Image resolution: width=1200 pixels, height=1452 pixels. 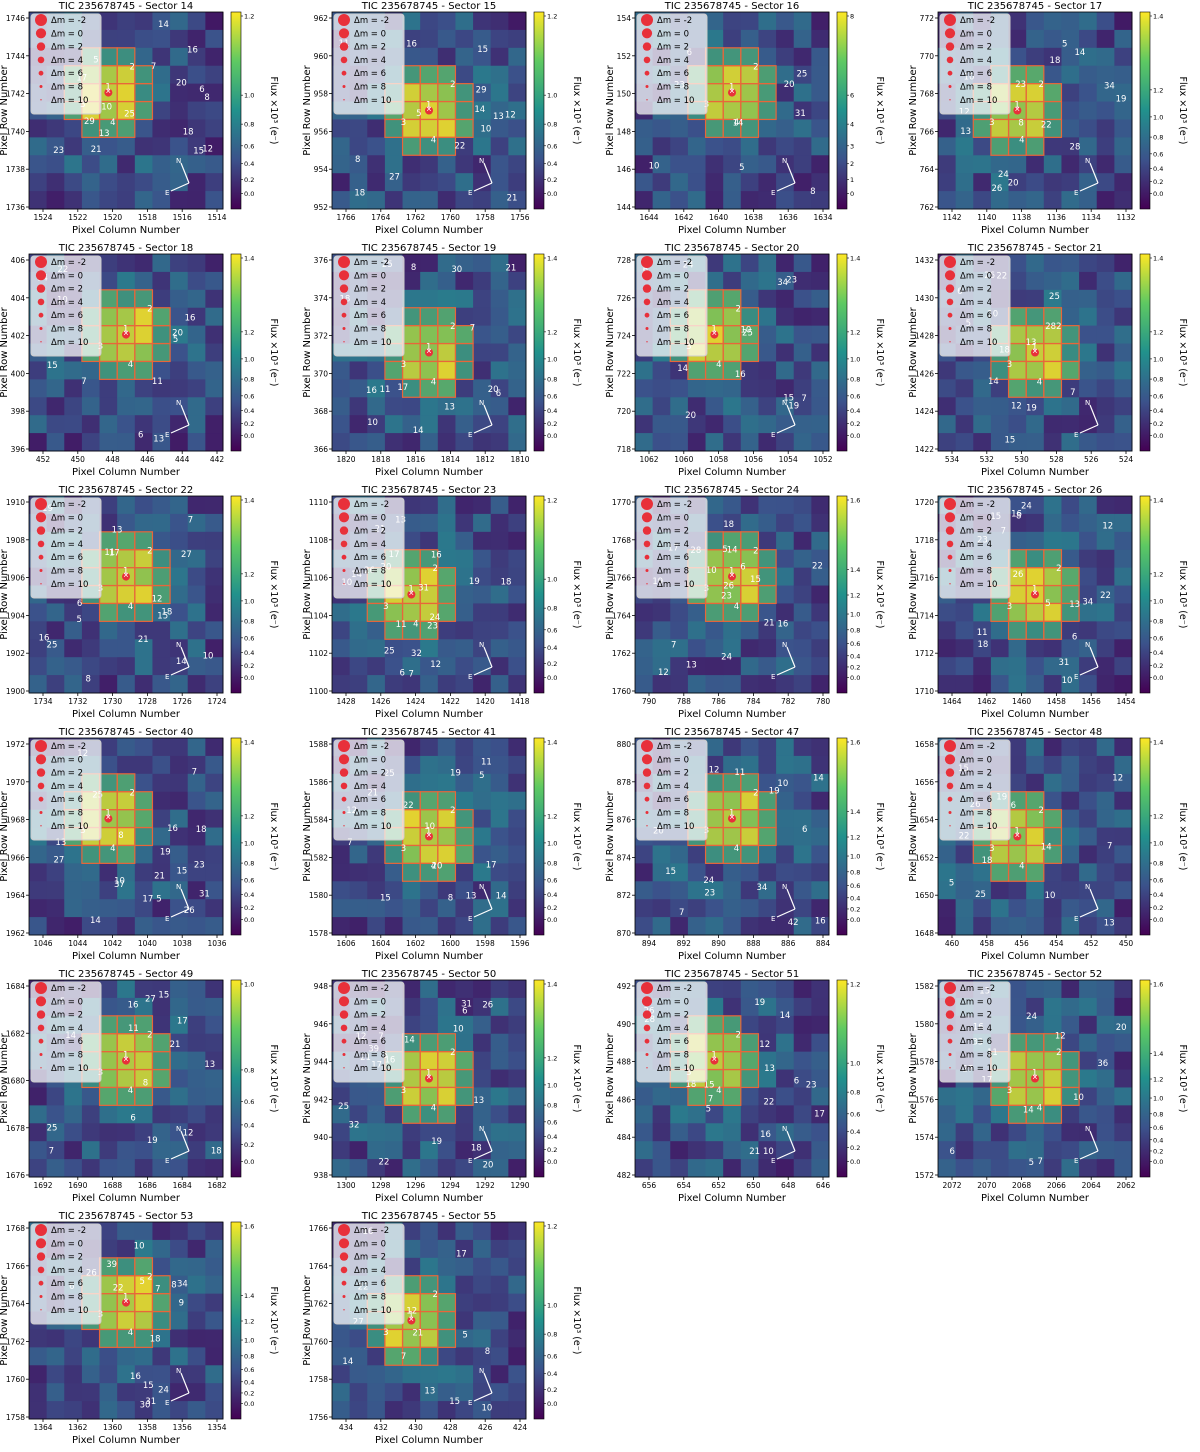 What do you see at coordinates (112, 217) in the screenshot?
I see `x-tick-label: 1520` at bounding box center [112, 217].